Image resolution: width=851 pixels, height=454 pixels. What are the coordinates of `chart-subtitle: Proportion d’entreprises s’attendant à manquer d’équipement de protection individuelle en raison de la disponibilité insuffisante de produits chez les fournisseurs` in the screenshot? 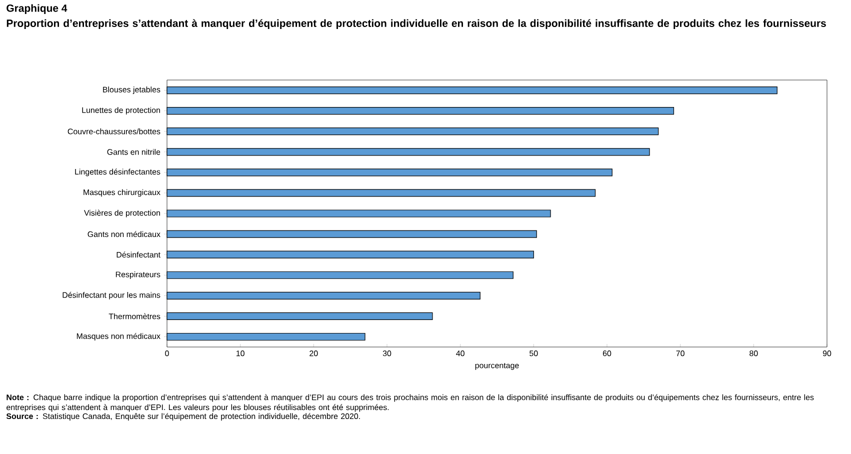 It's located at (416, 24).